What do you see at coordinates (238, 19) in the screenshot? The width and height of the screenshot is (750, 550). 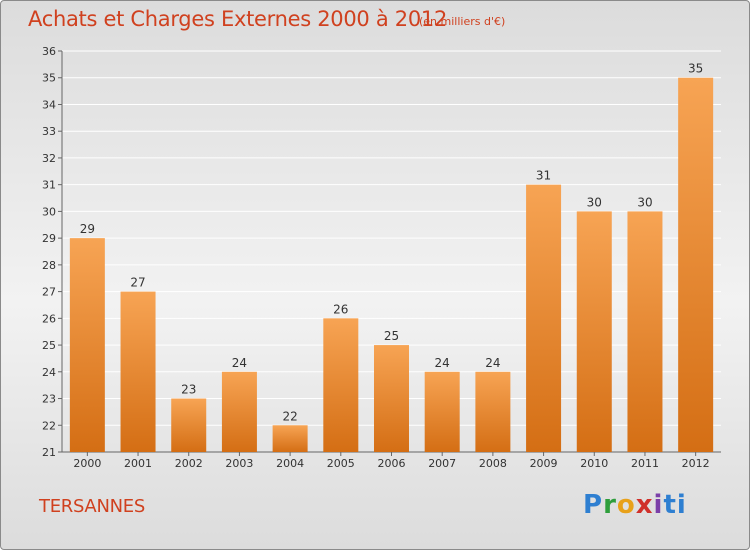 I see `chart-title: Achats et Charges Externes 2000 à 2012` at bounding box center [238, 19].